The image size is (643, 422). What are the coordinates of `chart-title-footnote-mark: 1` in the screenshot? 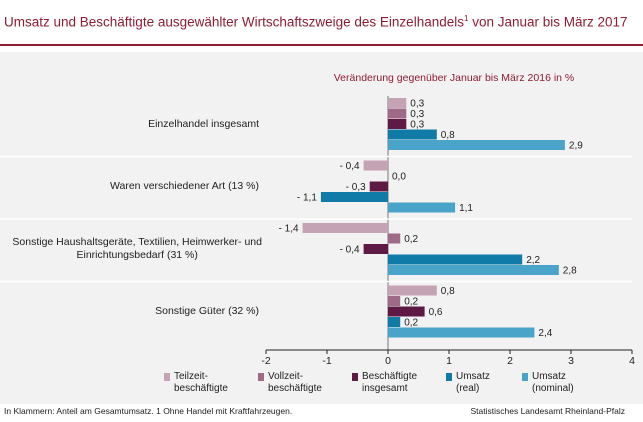 It's located at (466, 18).